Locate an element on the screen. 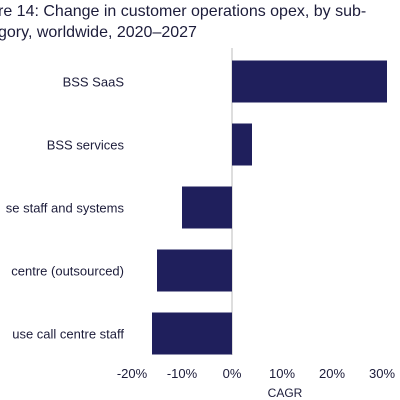 The image size is (400, 400). category-label-0: BSS SaaS is located at coordinates (94, 82).